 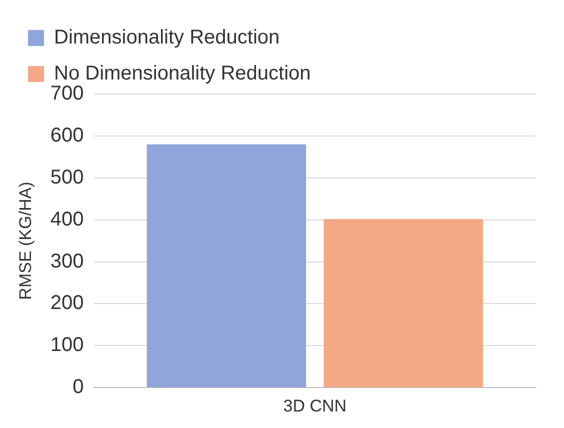 I want to click on legend-label: No Dimensionality Reduction, so click(x=182, y=73).